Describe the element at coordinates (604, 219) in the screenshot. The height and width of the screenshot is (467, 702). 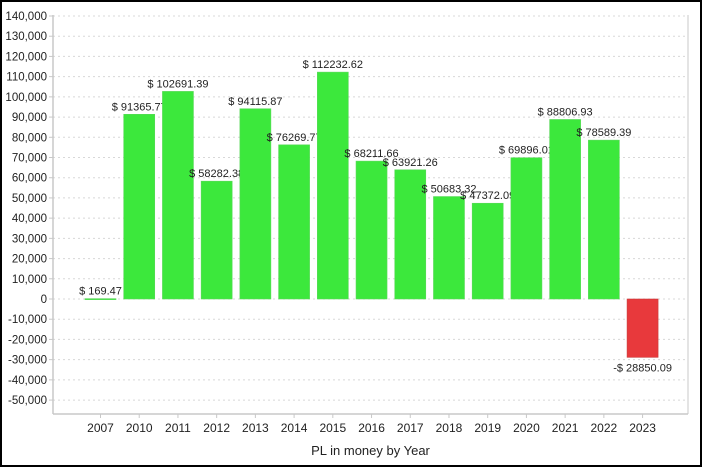
I see `bar-2022` at that location.